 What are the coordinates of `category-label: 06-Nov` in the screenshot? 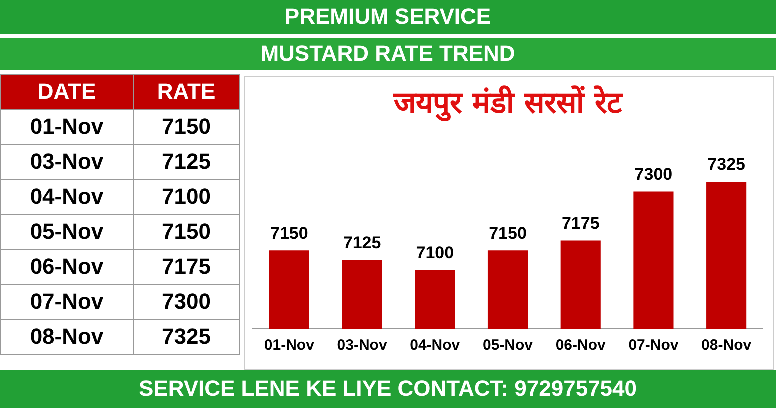 It's located at (67, 267).